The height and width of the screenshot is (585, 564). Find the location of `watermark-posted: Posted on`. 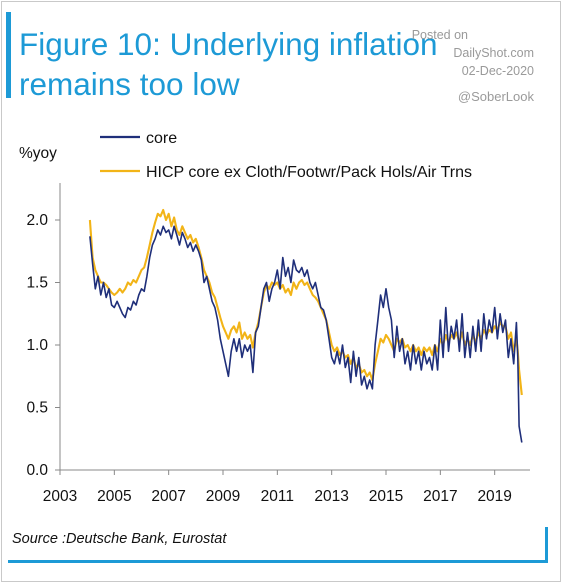

watermark-posted: Posted on is located at coordinates (439, 35).